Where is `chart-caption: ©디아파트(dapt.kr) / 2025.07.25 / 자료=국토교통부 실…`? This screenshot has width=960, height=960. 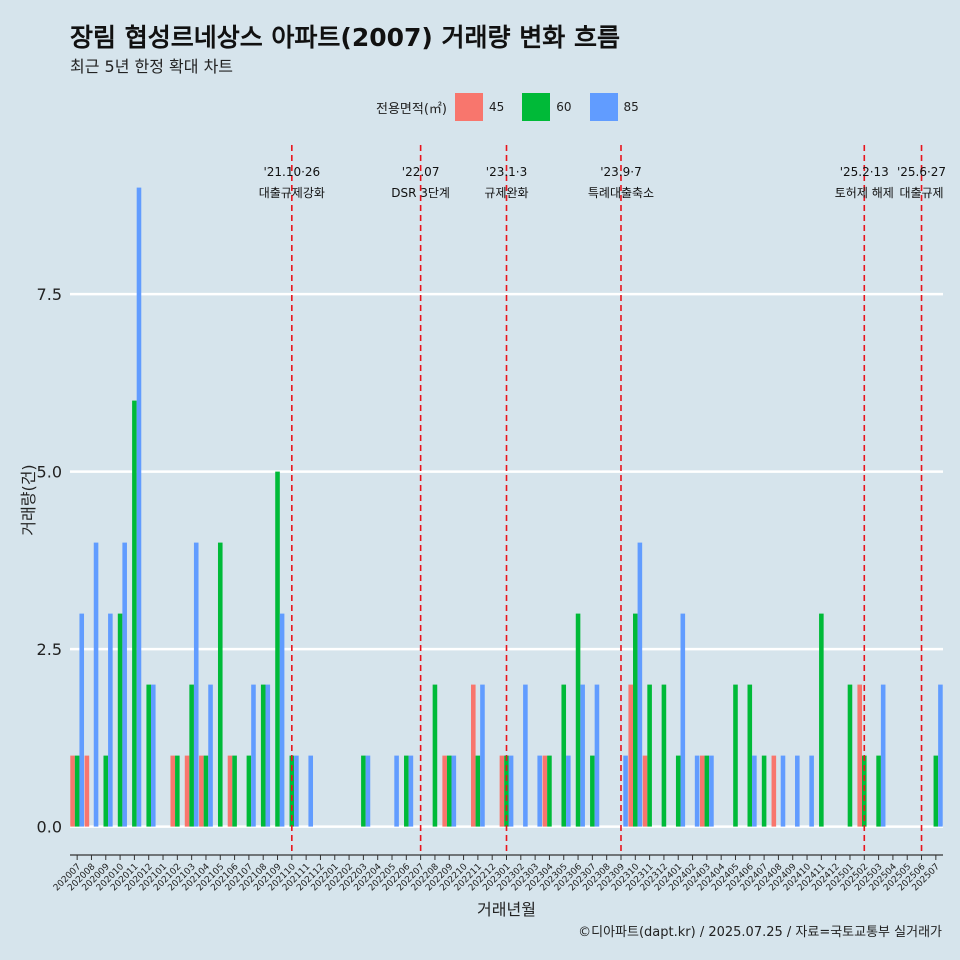
chart-caption: ©디아파트(dapt.kr) / 2025.07.25 / 자료=국토교통부 실… is located at coordinates (760, 932).